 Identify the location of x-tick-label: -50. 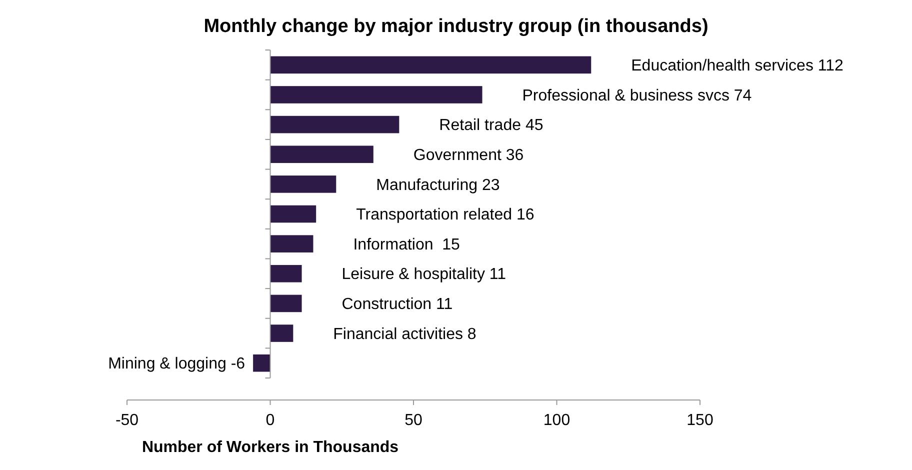
(127, 420).